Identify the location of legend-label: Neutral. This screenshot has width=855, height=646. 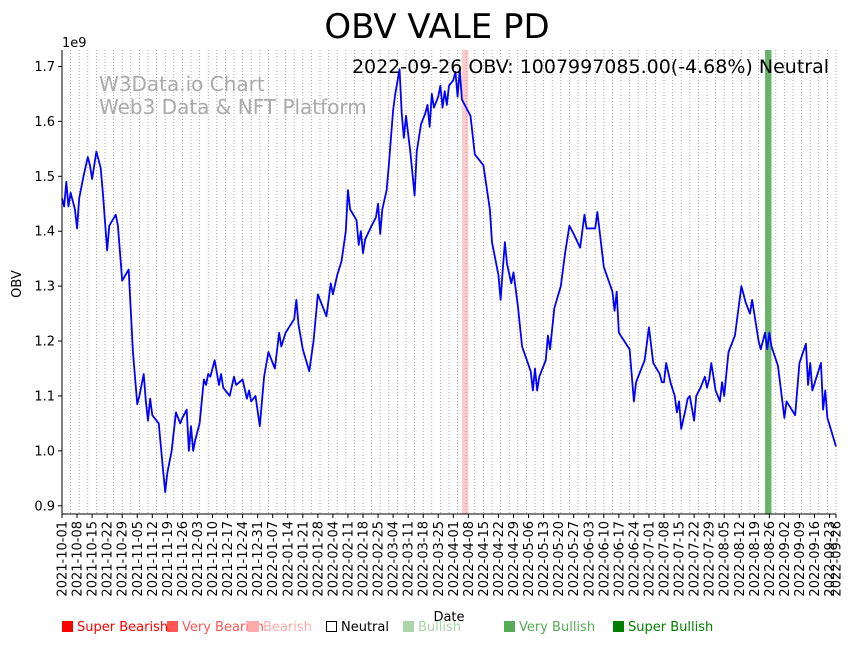
(365, 627).